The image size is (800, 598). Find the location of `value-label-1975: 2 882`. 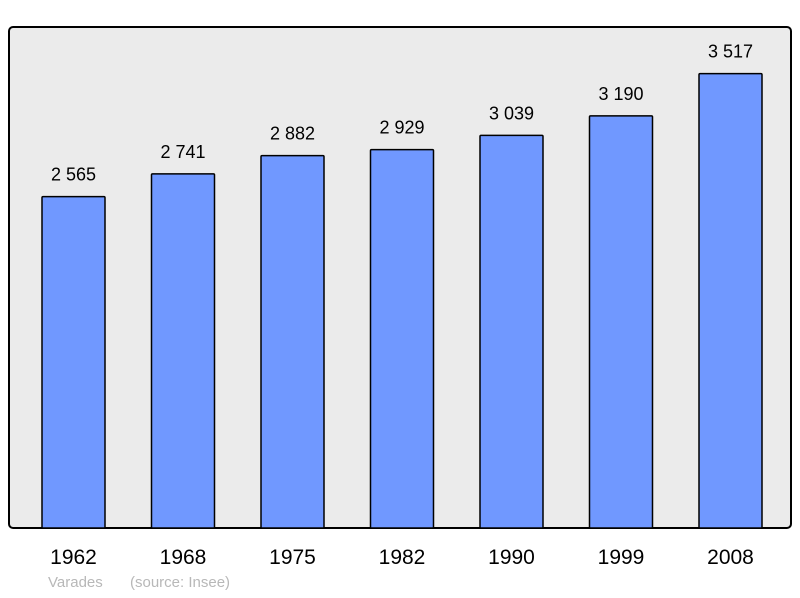

value-label-1975: 2 882 is located at coordinates (292, 134).